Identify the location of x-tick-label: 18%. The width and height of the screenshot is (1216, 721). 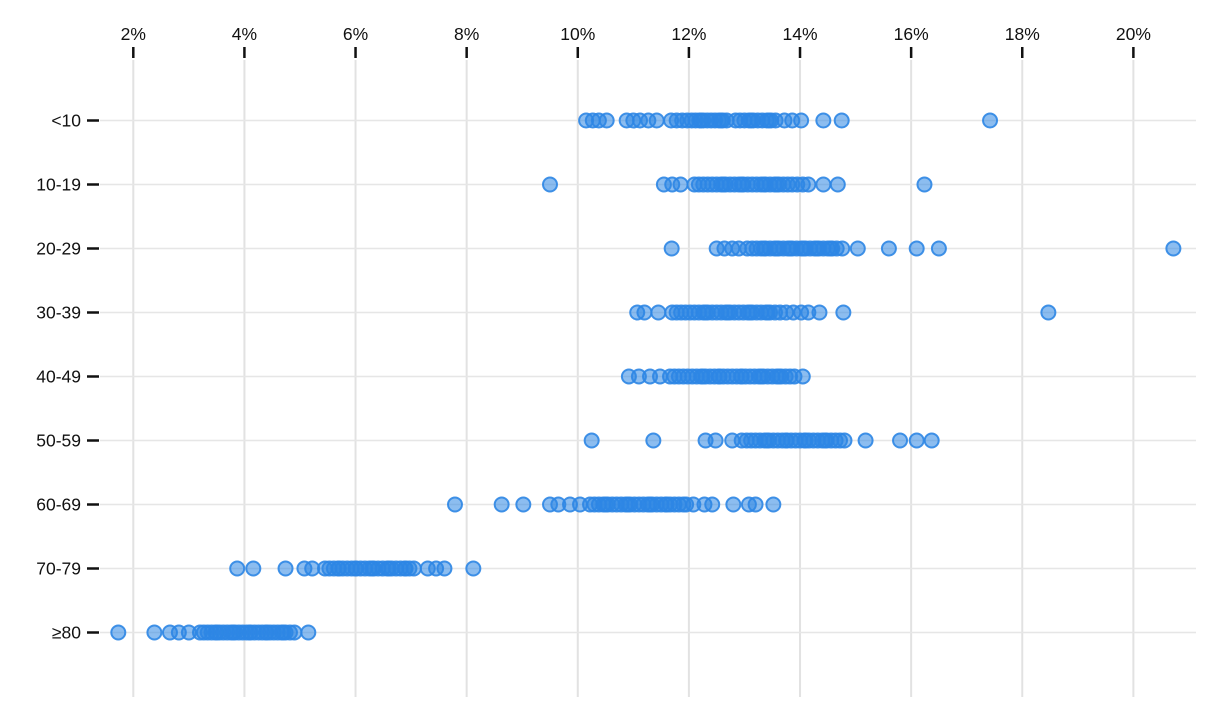
(1022, 34).